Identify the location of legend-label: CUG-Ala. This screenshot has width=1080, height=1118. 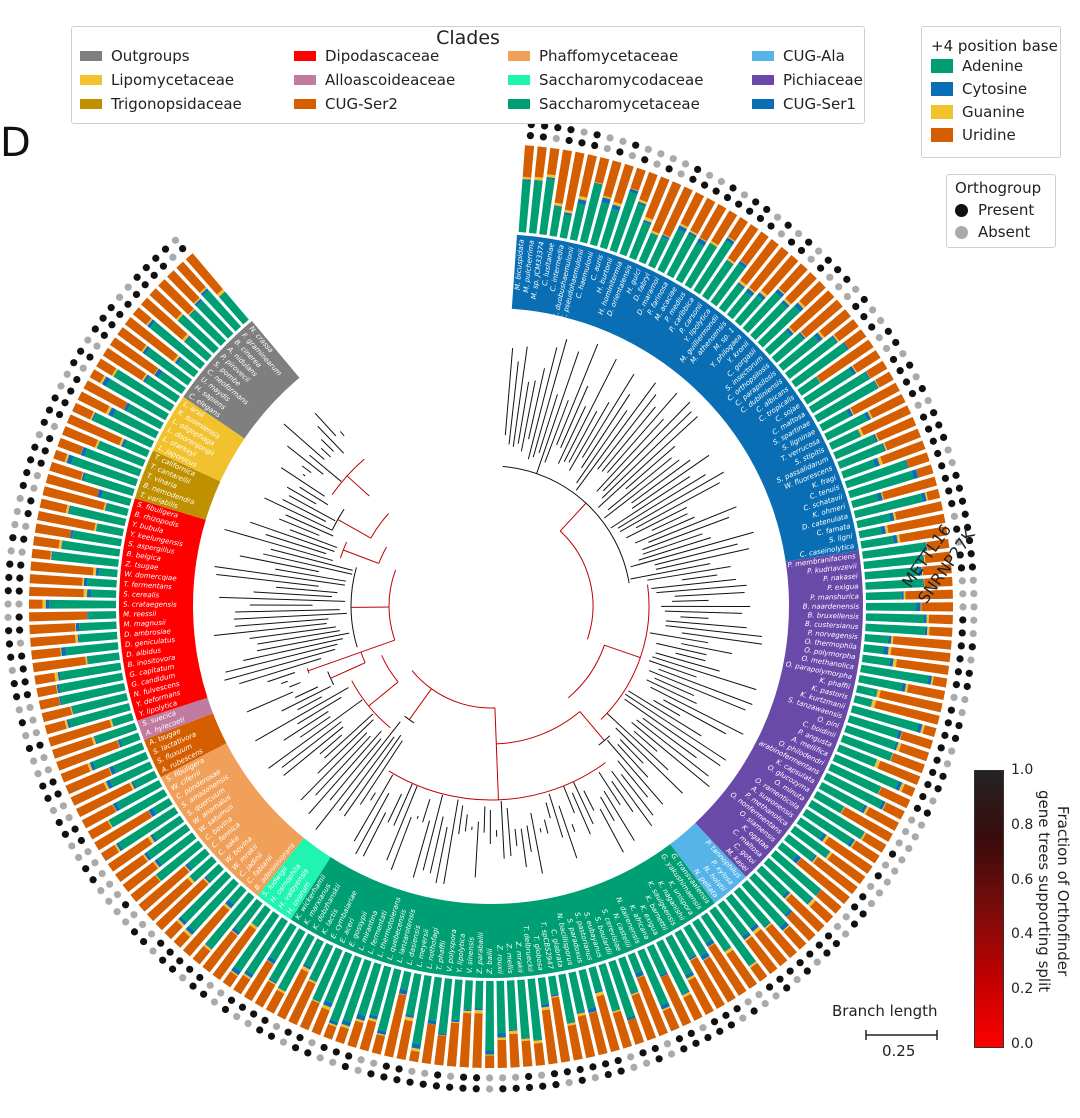
(814, 56).